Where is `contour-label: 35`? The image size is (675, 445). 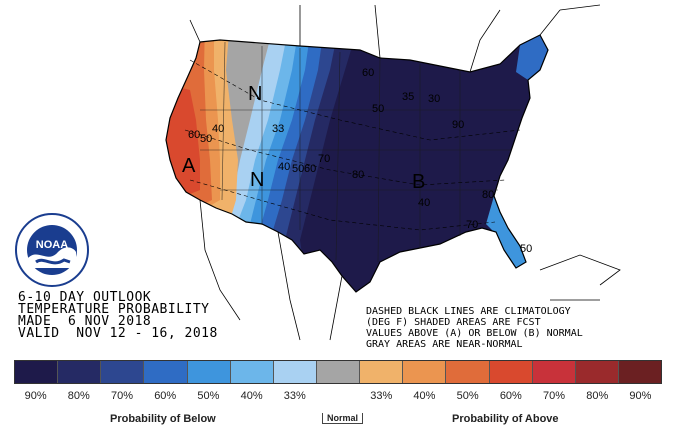
contour-label: 35 is located at coordinates (408, 97).